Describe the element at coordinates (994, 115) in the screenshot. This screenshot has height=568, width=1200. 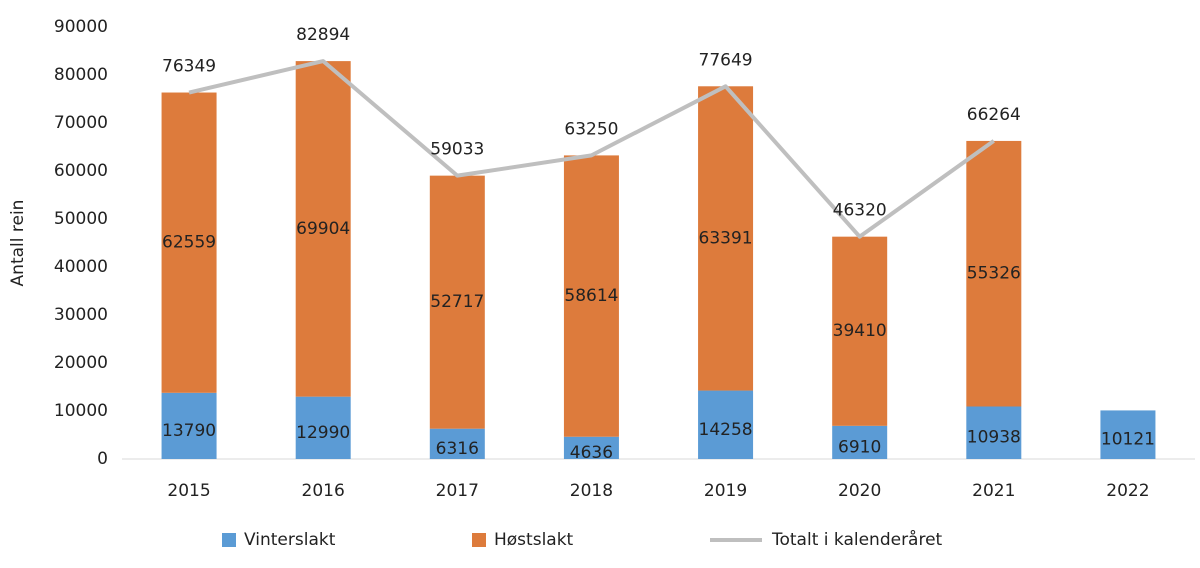
I see `data-label: 66264` at that location.